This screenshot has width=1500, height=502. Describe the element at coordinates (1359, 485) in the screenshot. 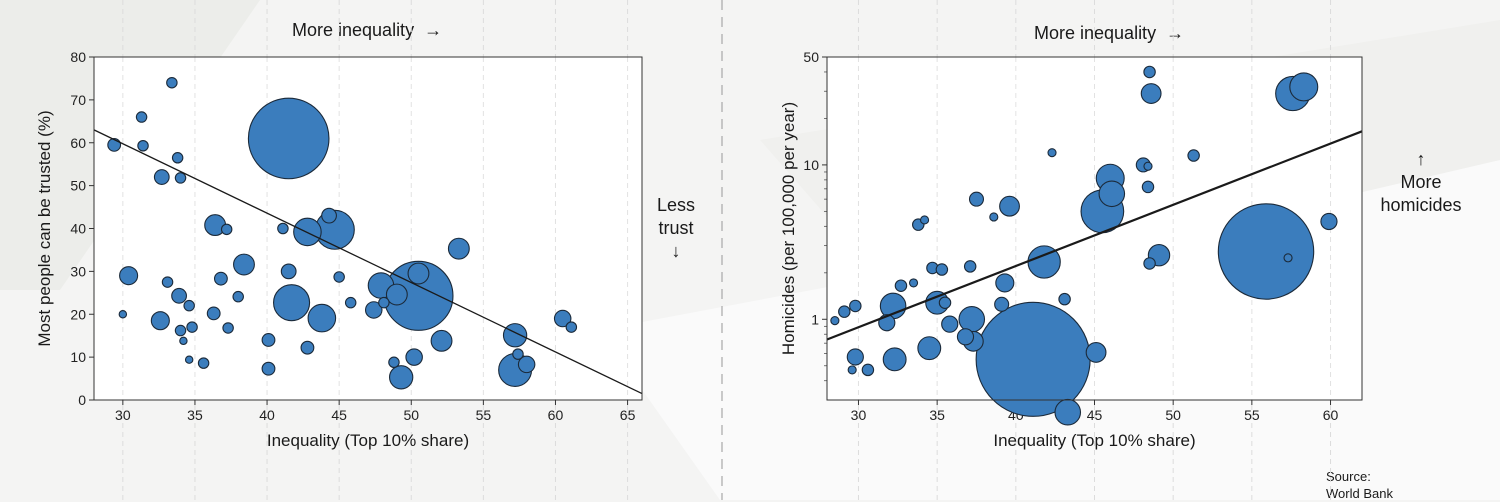

I see `source-note: Source: World Bank` at that location.